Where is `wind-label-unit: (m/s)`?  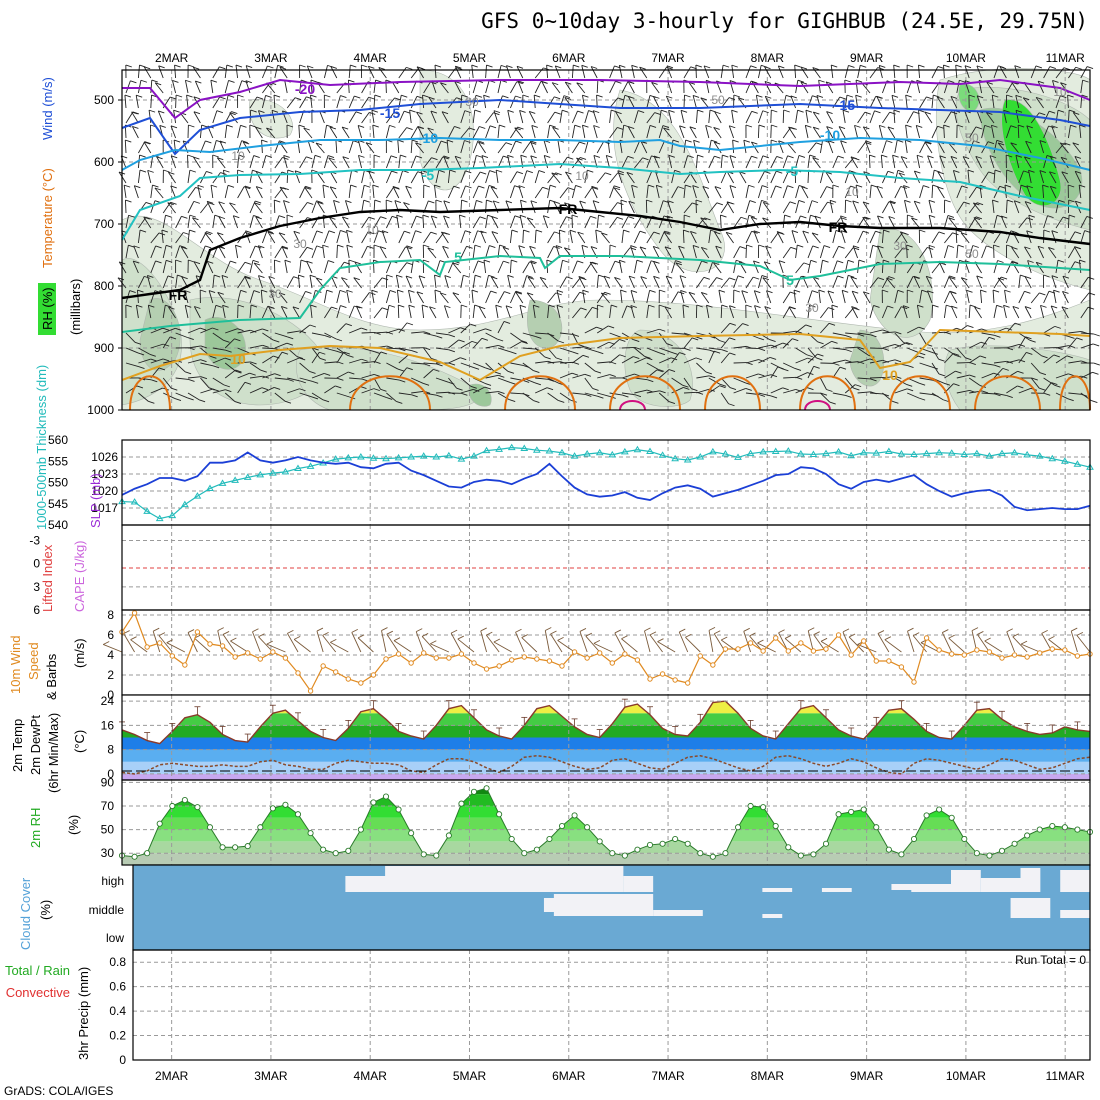
wind-label-unit: (m/s) is located at coordinates (79, 653).